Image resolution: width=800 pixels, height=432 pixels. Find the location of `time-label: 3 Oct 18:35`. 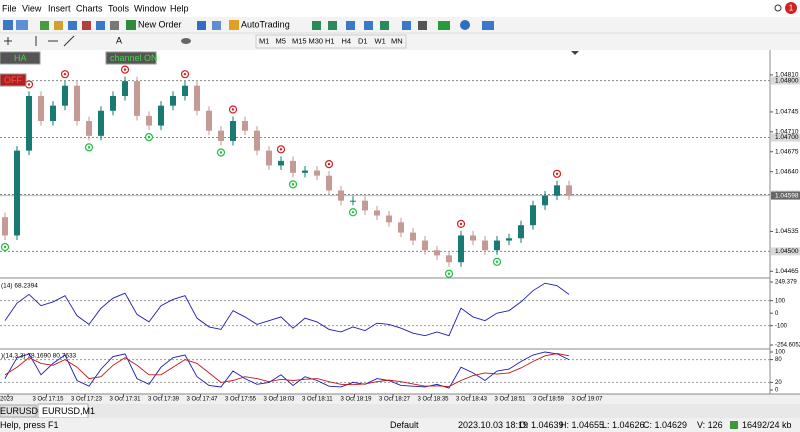

time-label: 3 Oct 18:35 is located at coordinates (434, 400).